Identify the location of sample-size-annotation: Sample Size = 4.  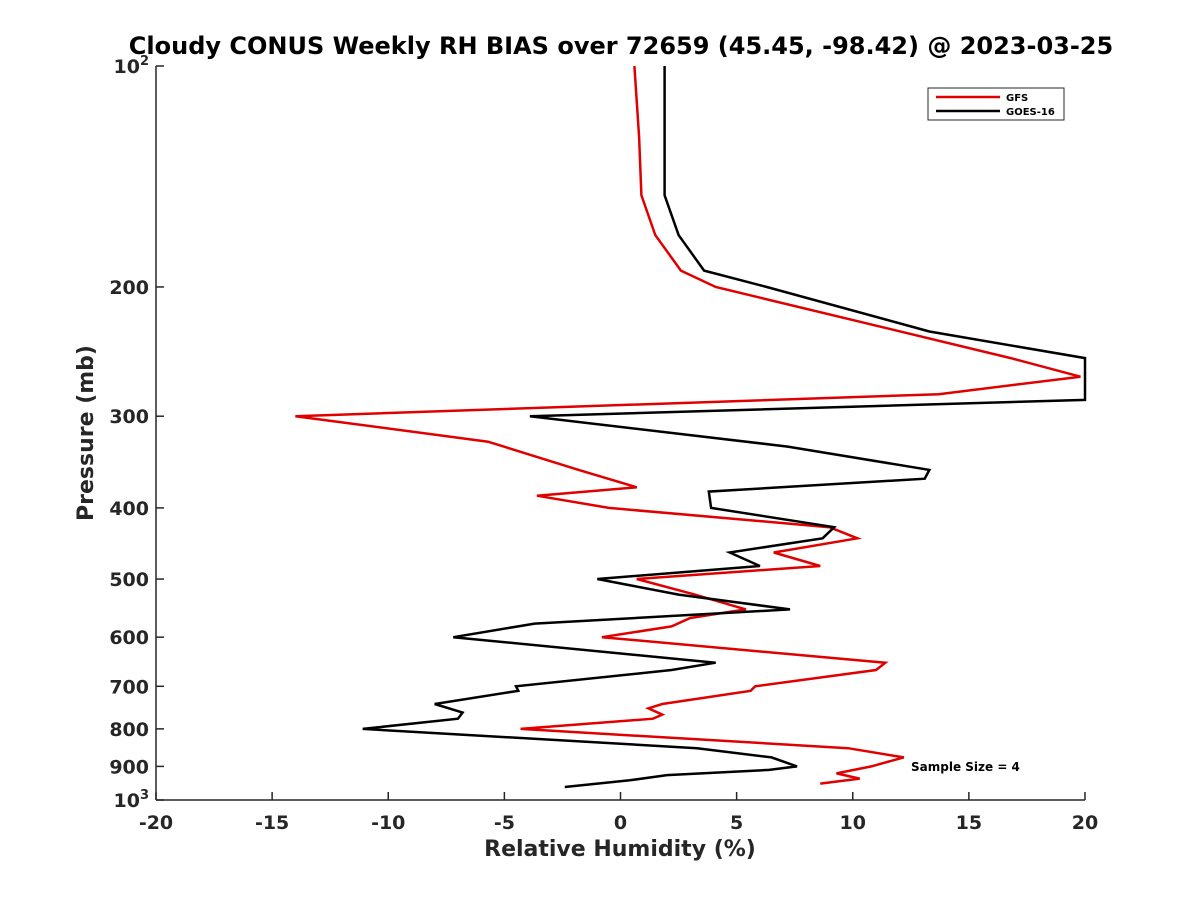
(965, 767).